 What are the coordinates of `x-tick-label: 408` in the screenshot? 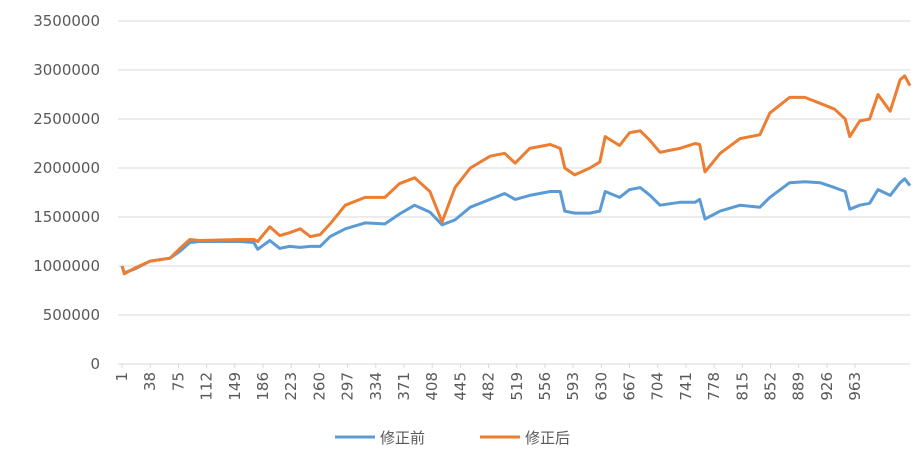 It's located at (432, 386).